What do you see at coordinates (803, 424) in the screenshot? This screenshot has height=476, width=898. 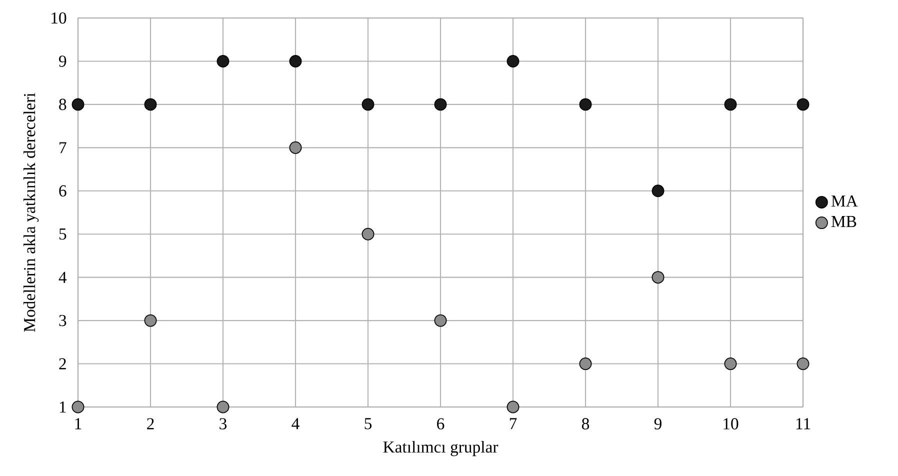 I see `x-tick-label: 11` at bounding box center [803, 424].